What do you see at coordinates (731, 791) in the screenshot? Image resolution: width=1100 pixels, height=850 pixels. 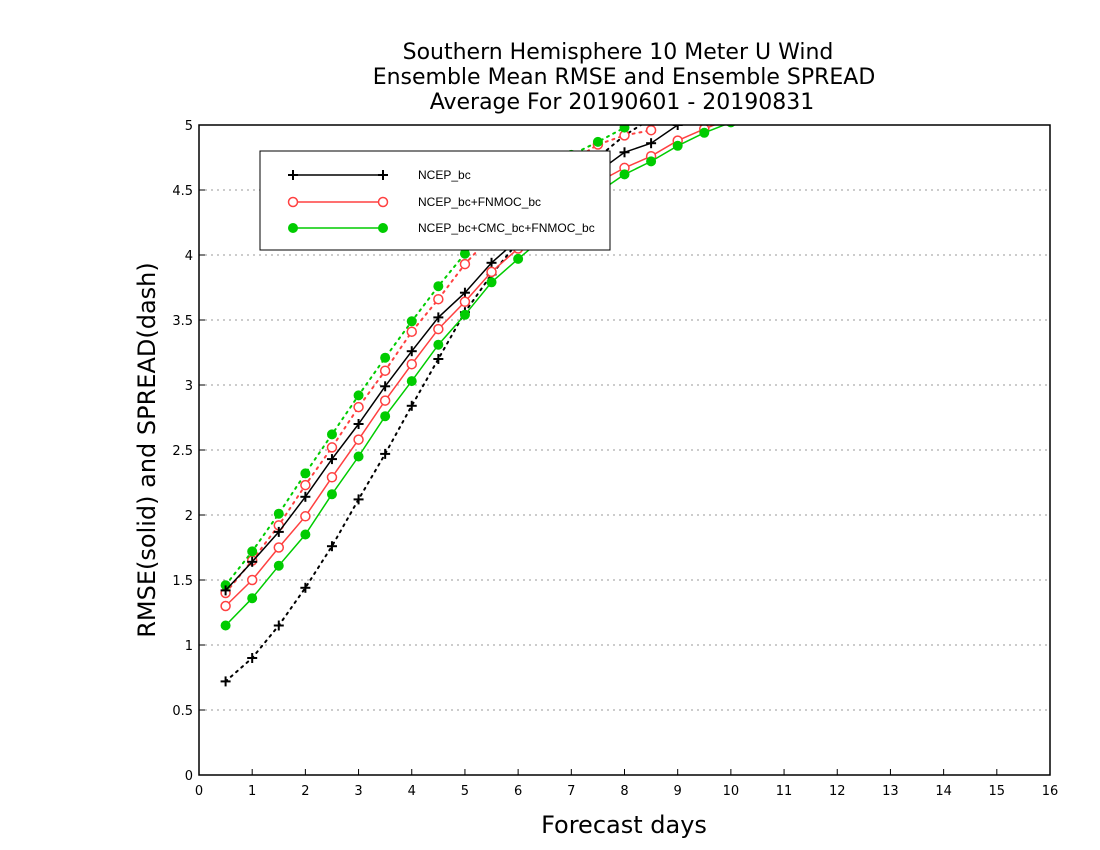 I see `x-tick-label: 10` at bounding box center [731, 791].